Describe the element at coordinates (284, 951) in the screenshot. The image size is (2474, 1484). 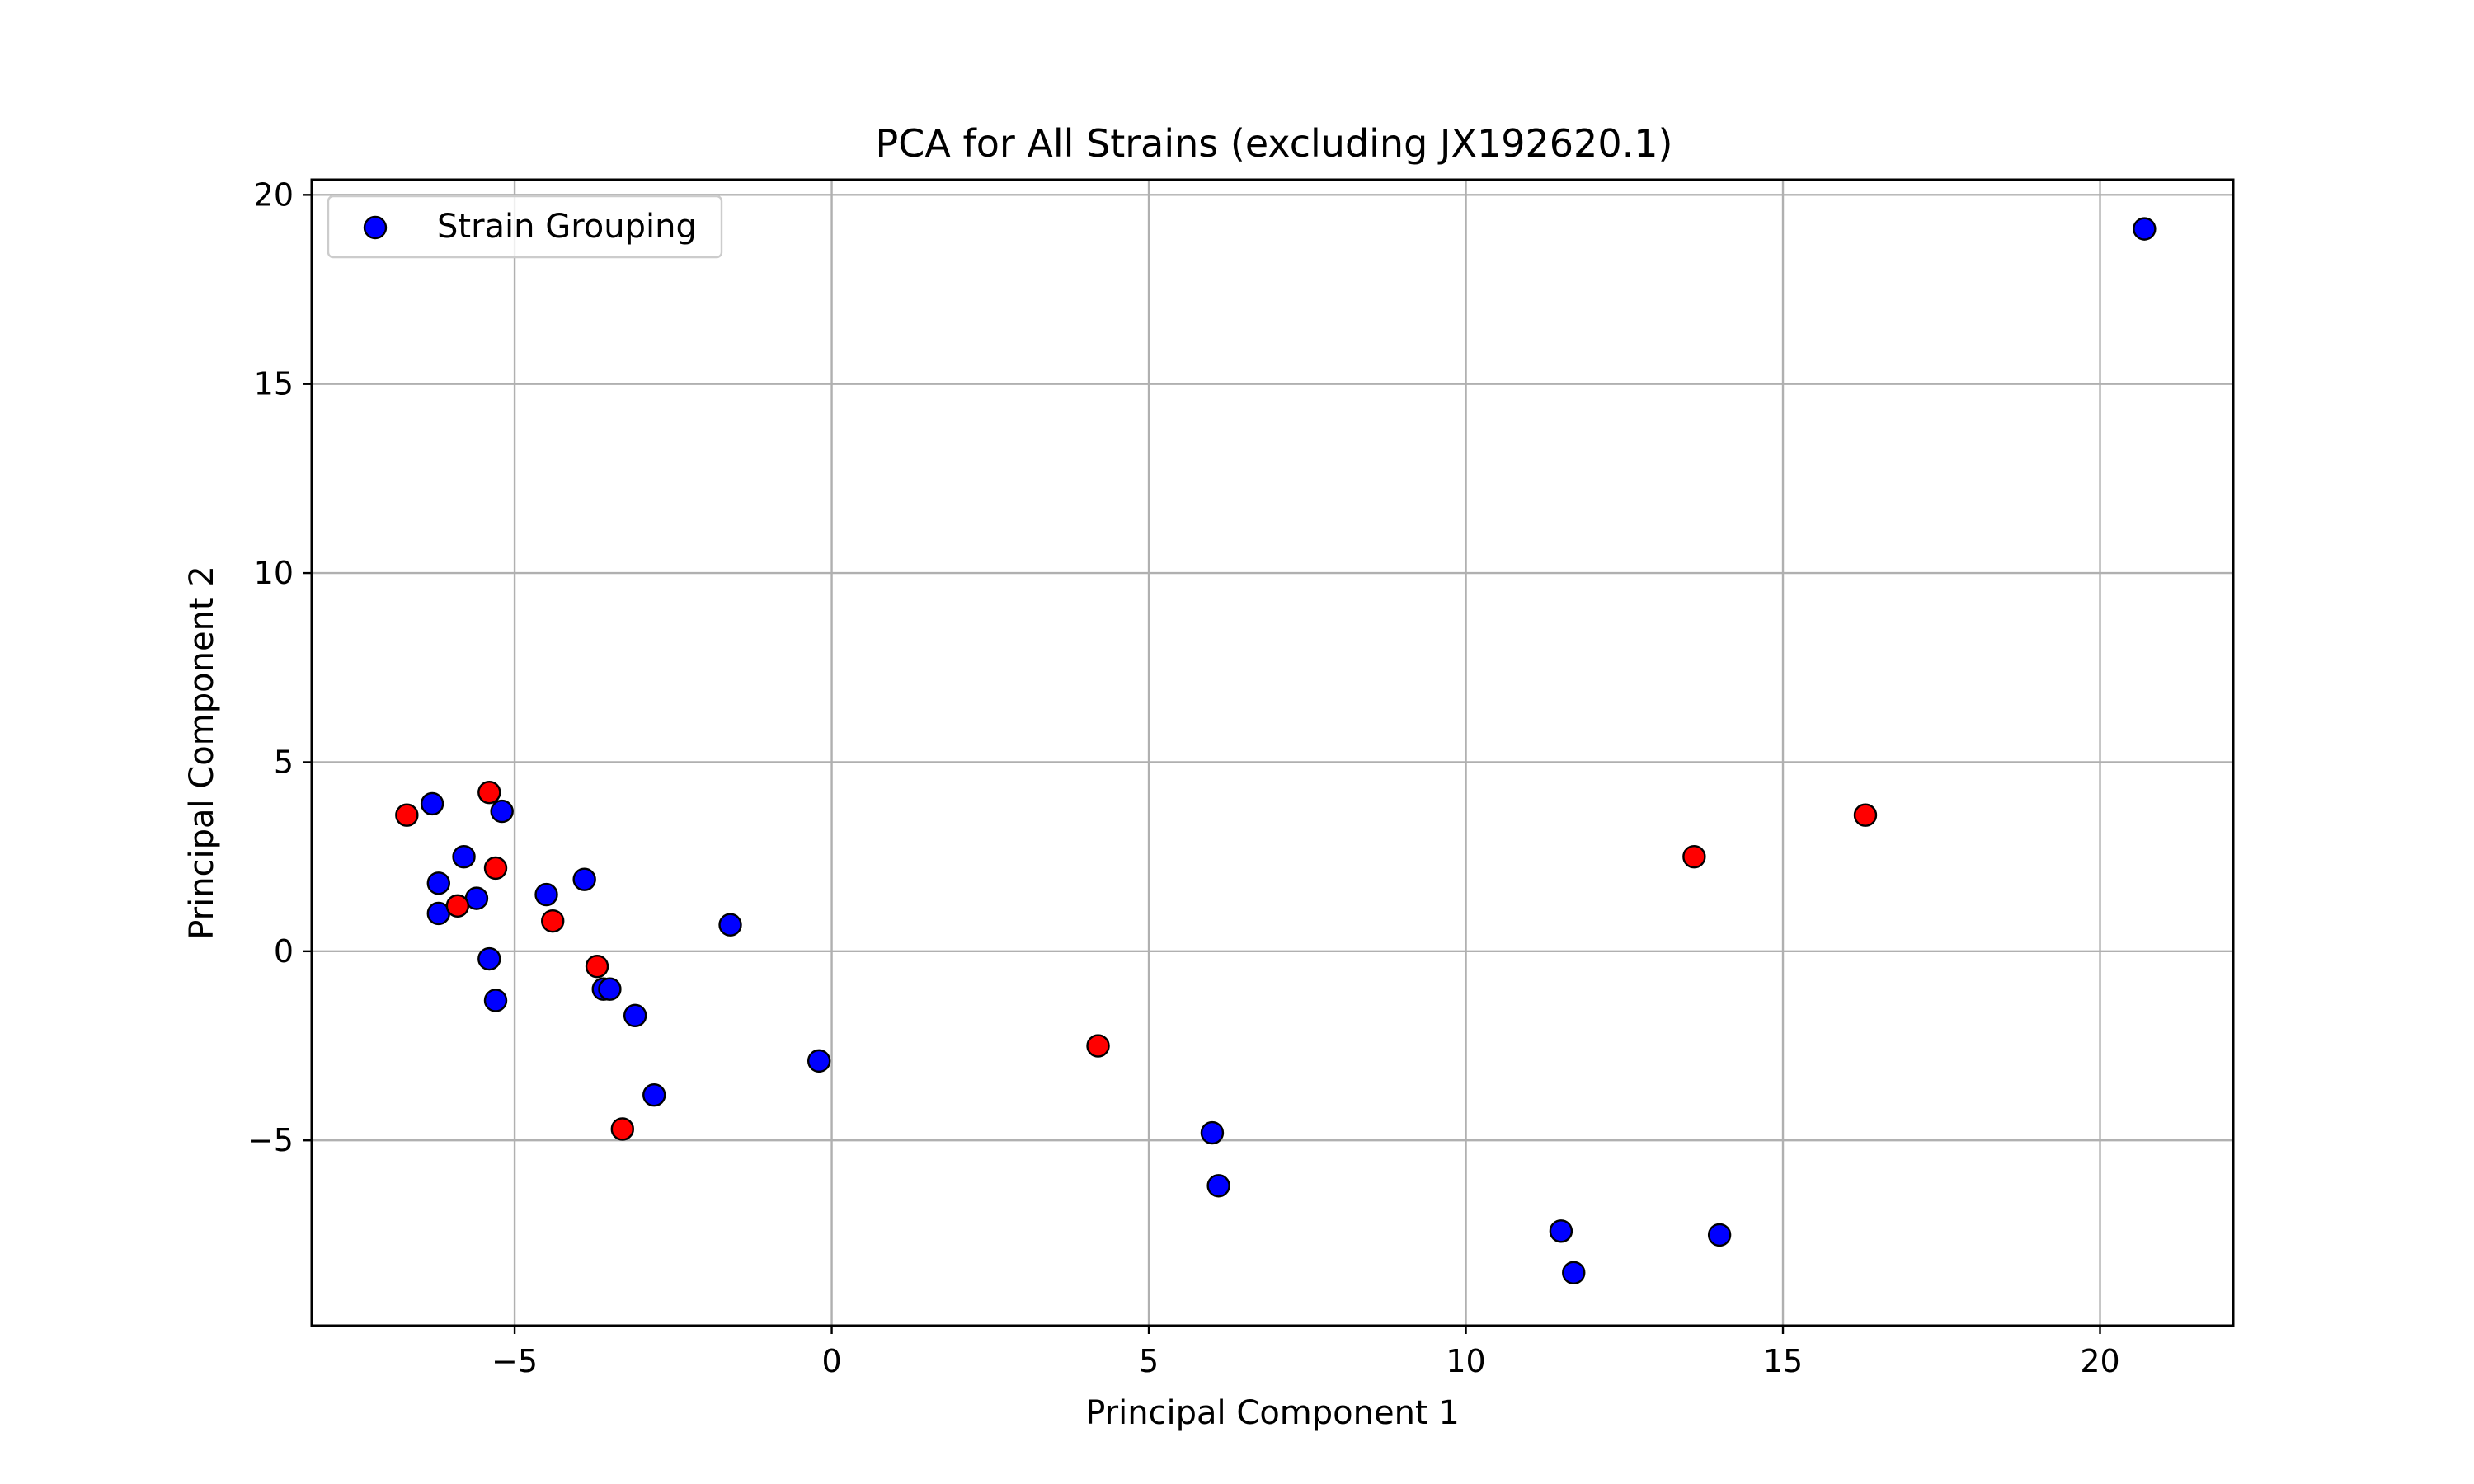
I see `y-tick-label: 0` at that location.